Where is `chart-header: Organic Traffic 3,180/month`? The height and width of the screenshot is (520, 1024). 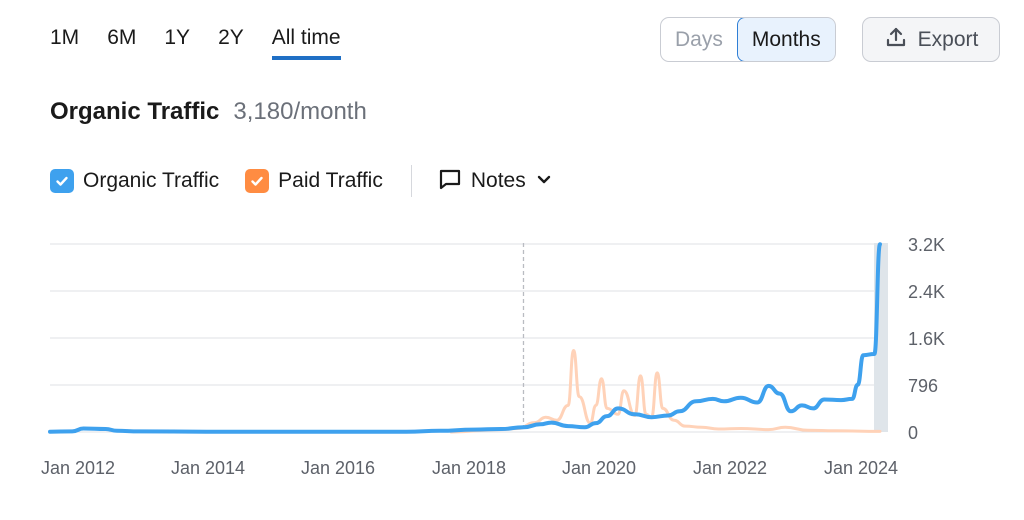
chart-header: Organic Traffic 3,180/month is located at coordinates (208, 112).